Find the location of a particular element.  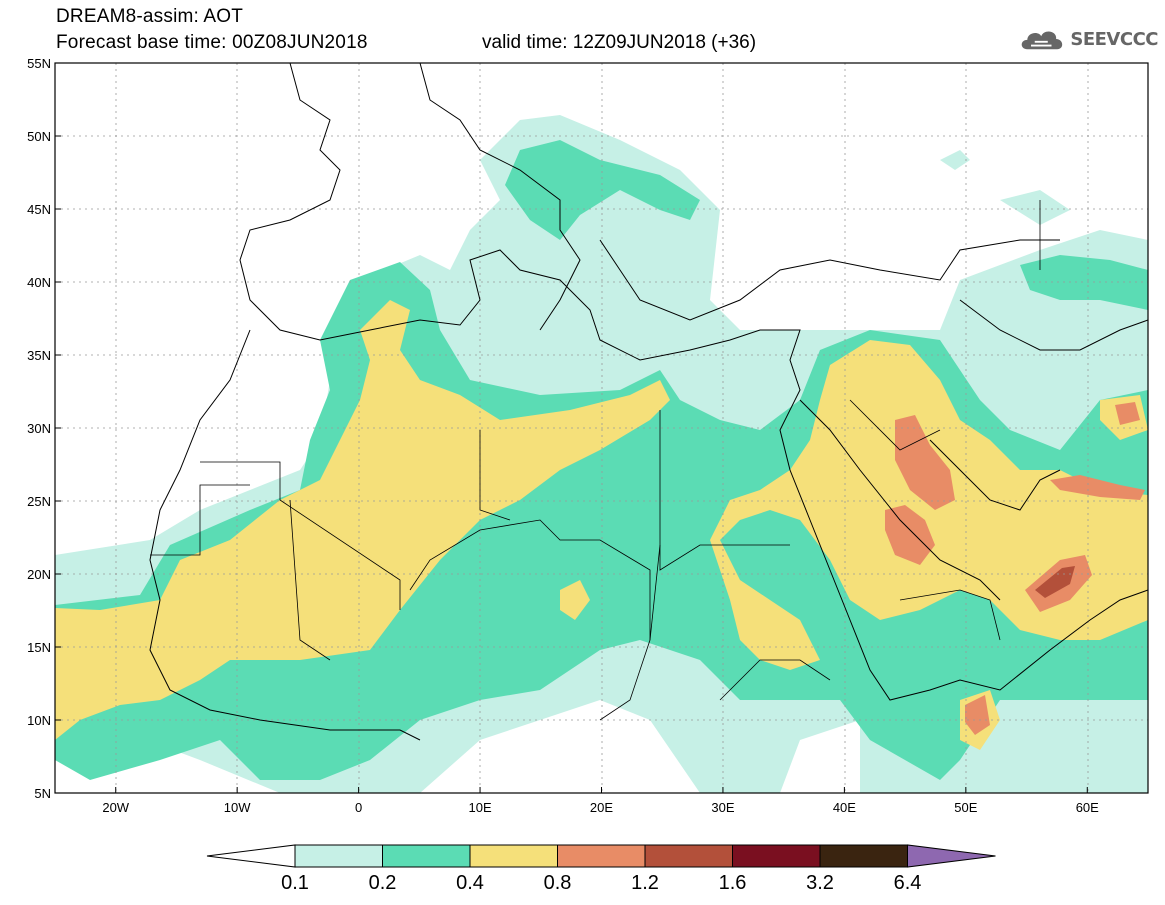

aot-contour-level1-b is located at coordinates (1005, 187).